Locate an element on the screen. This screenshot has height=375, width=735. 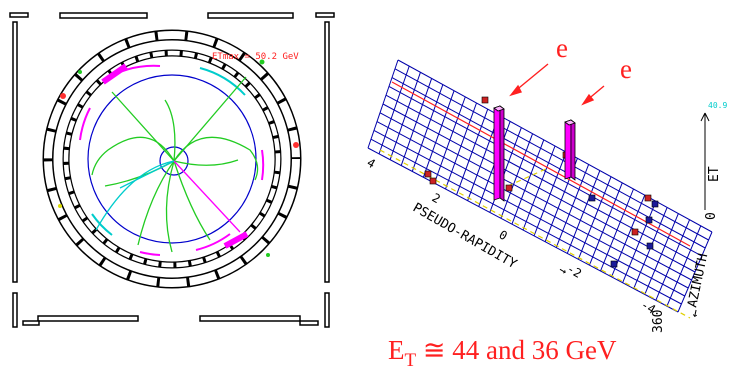
electron-arrows is located at coordinates (557, 84).